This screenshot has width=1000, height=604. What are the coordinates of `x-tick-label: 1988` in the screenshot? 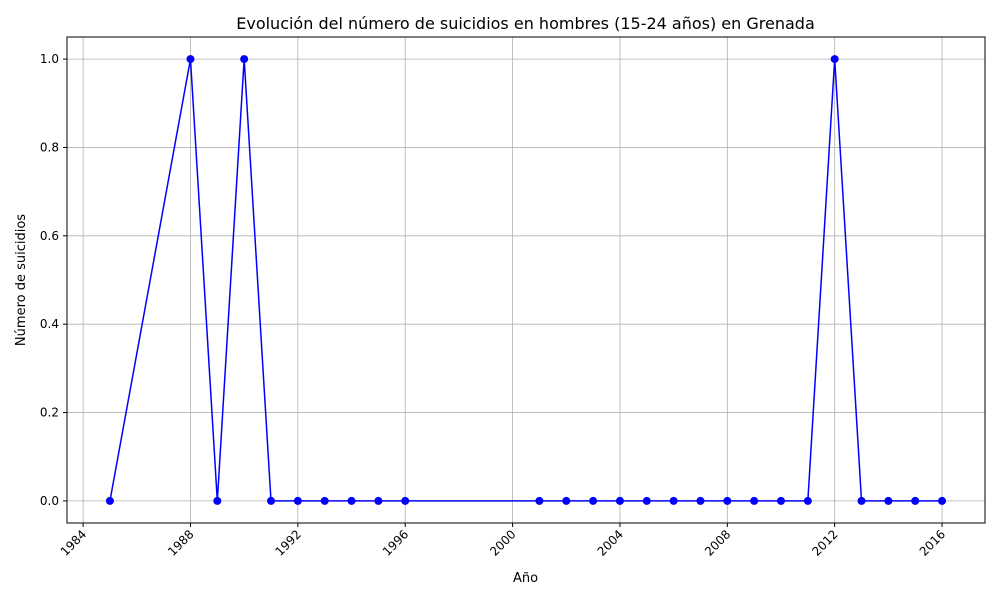 It's located at (180, 542).